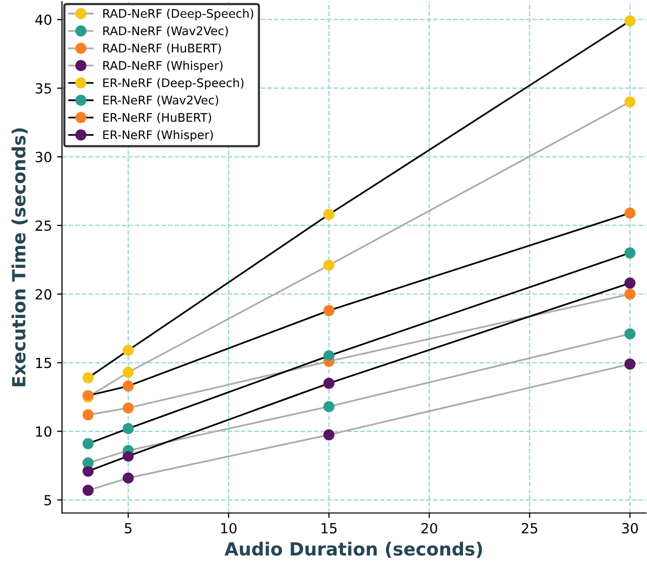 This screenshot has width=647, height=565. Describe the element at coordinates (429, 528) in the screenshot. I see `x-tick-label: 20` at that location.